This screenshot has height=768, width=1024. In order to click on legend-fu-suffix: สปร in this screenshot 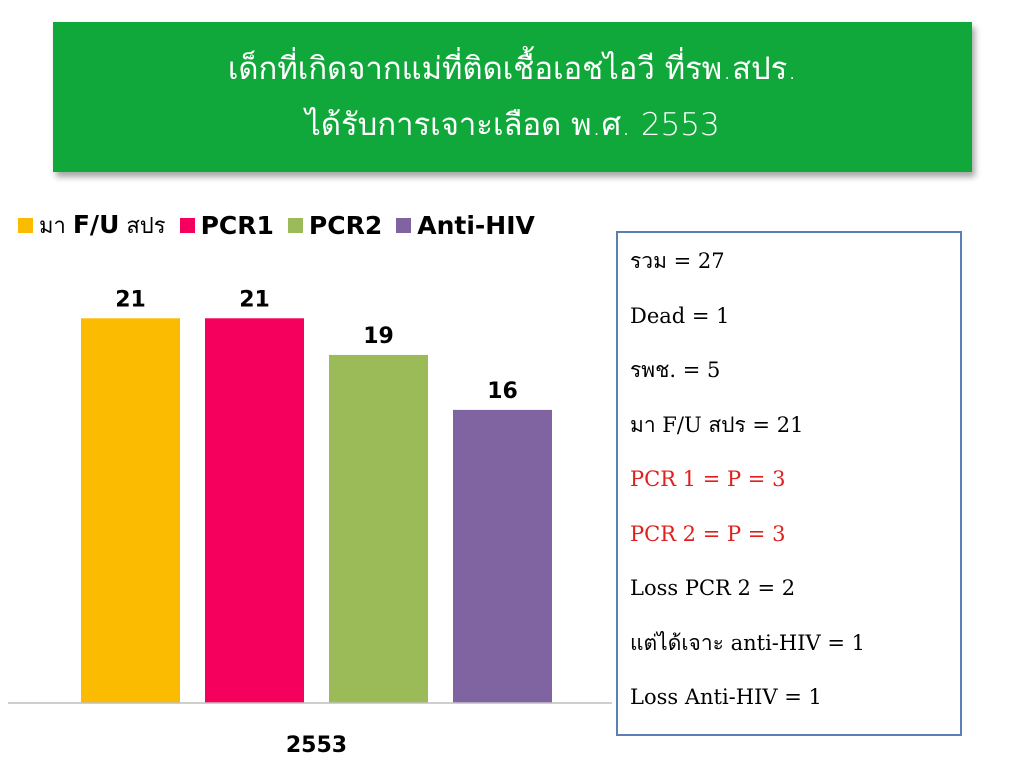, I will do `click(142, 226)`.